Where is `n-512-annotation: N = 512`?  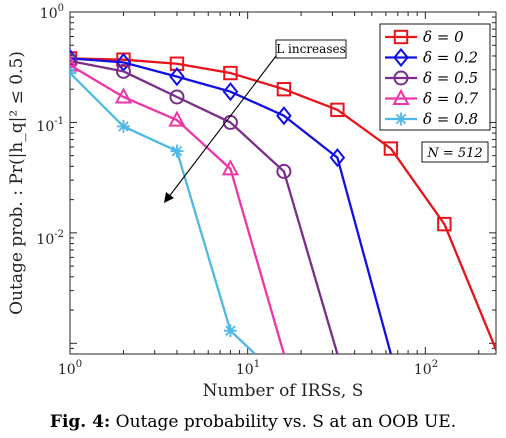 n-512-annotation: N = 512 is located at coordinates (455, 152).